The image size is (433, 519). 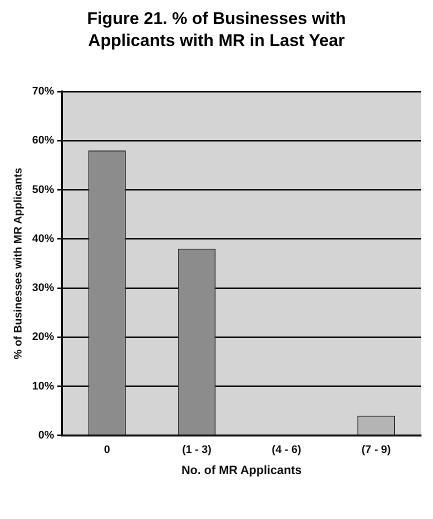 What do you see at coordinates (18, 264) in the screenshot?
I see `y-axis-title: % of Businesses with MR Applicants` at bounding box center [18, 264].